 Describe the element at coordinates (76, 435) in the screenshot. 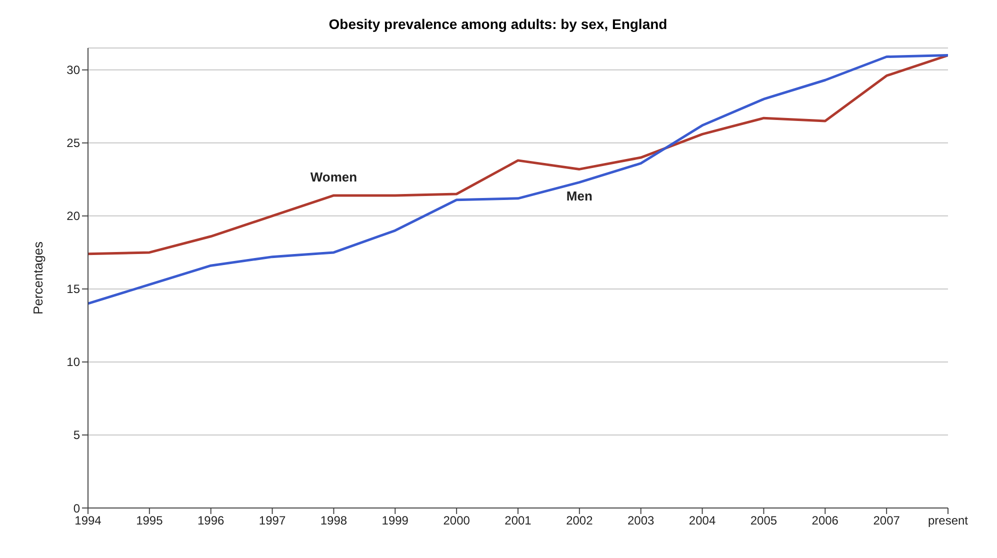

I see `y-tick-label: 5` at that location.